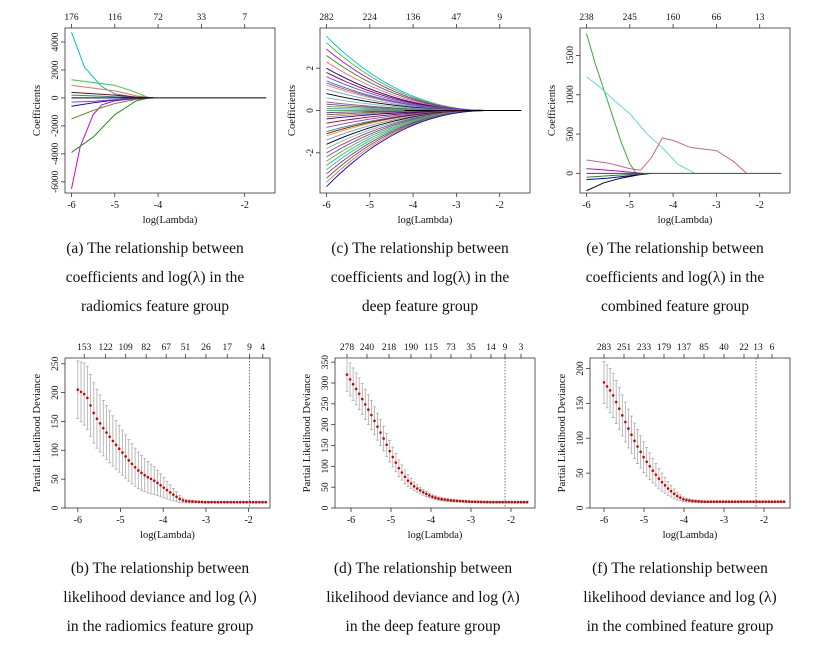  I want to click on caption-f-line-2: likelihood deviance and log (λ), so click(680, 597).